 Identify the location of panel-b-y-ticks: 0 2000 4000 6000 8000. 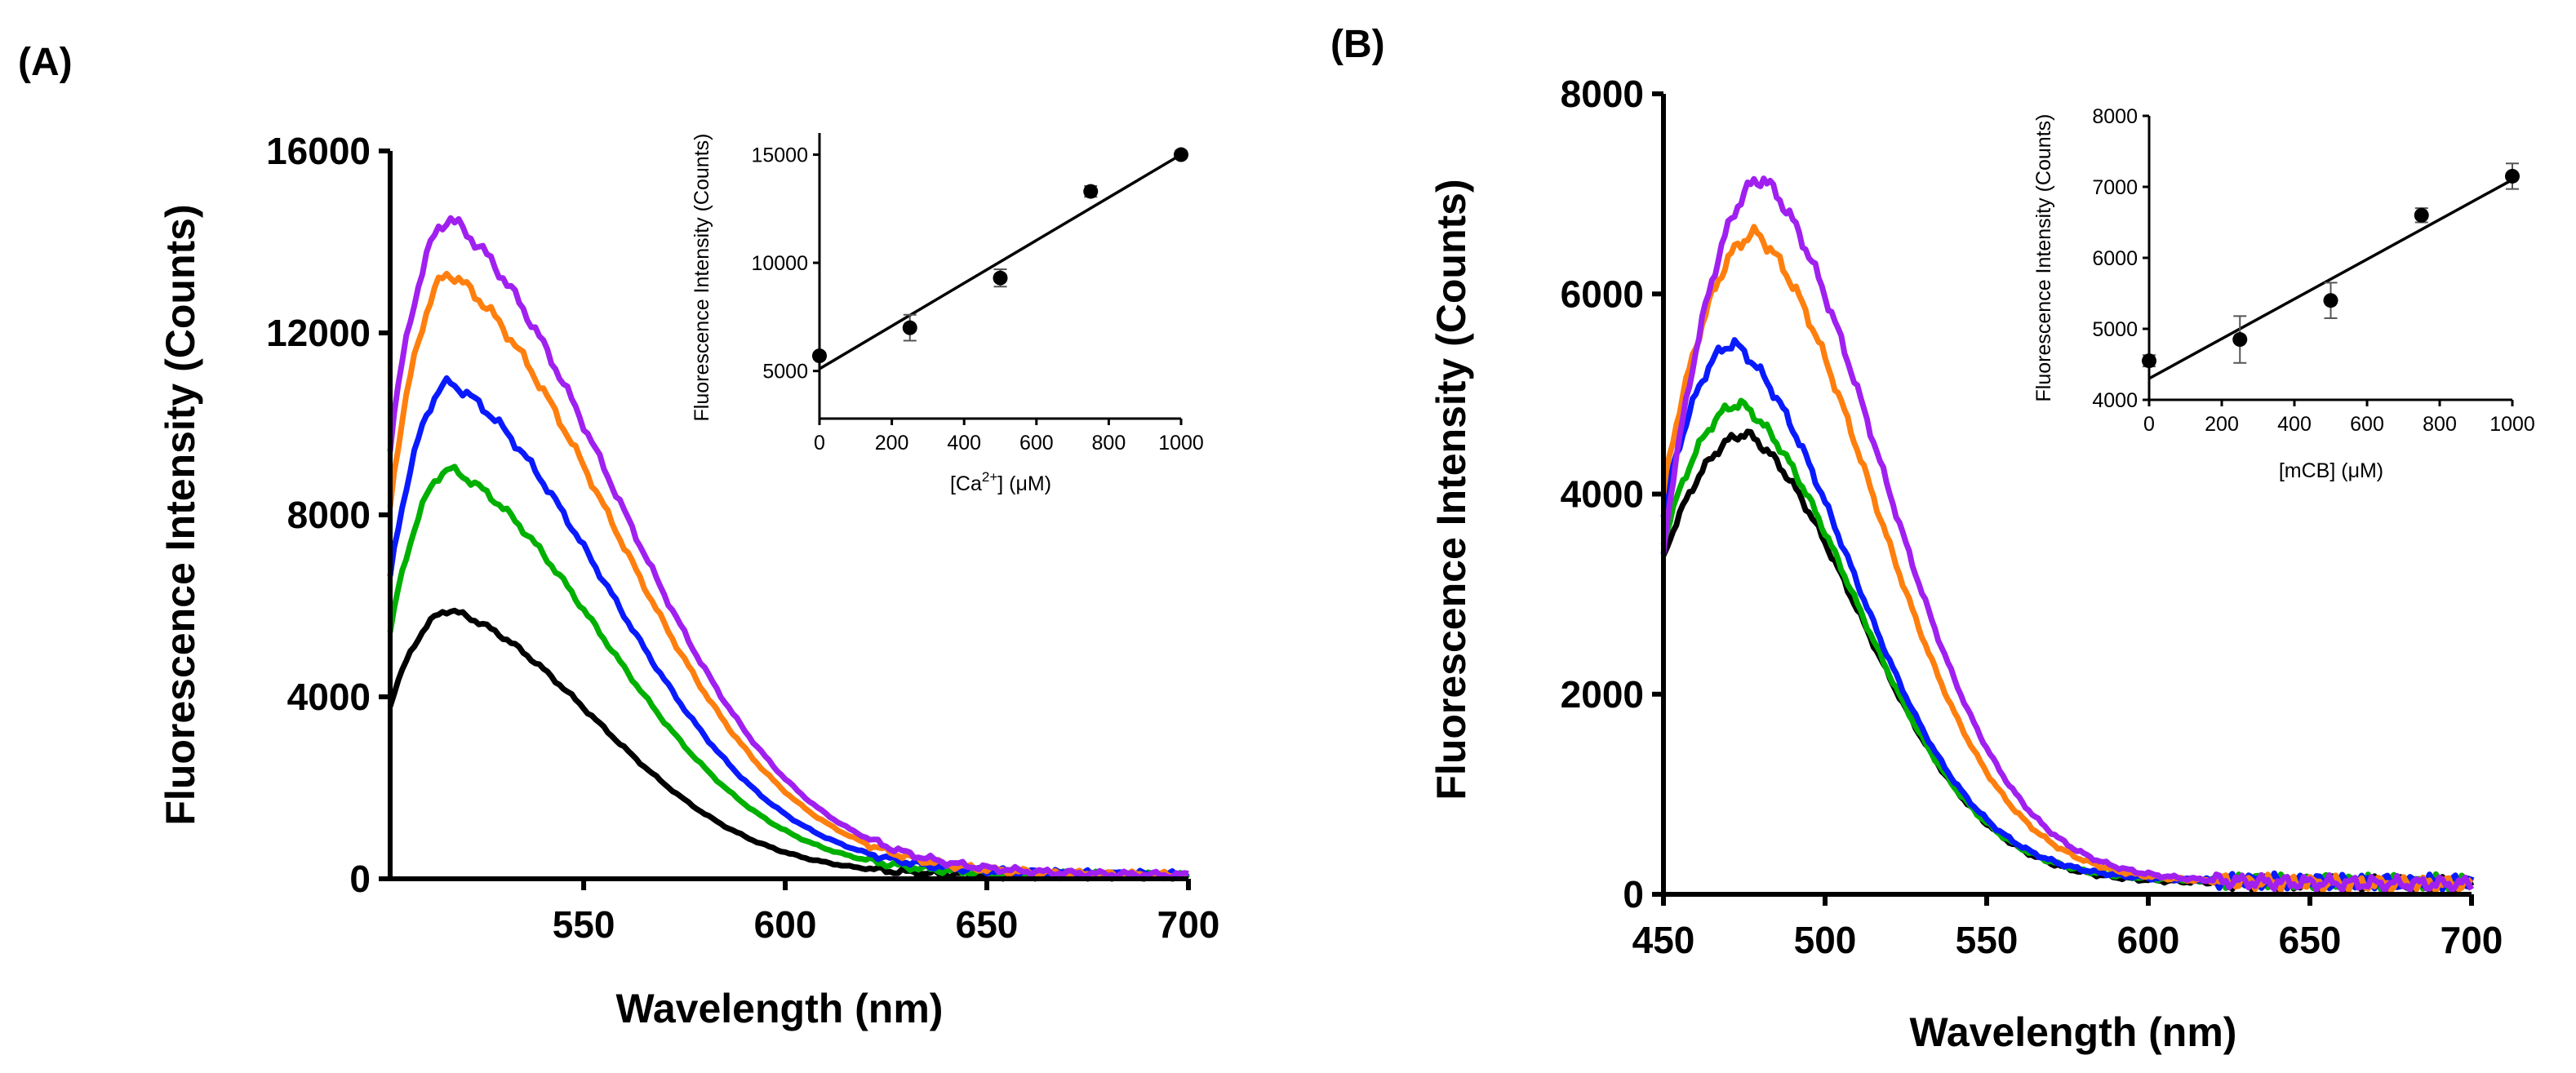
(1612, 494).